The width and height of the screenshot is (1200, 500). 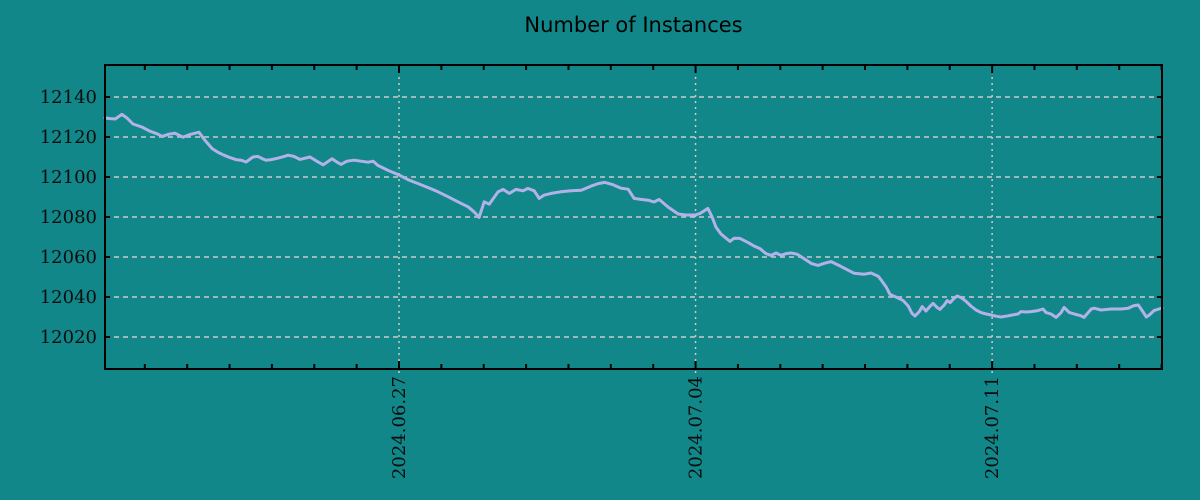 What do you see at coordinates (68, 337) in the screenshot?
I see `y-axis-label: 12020` at bounding box center [68, 337].